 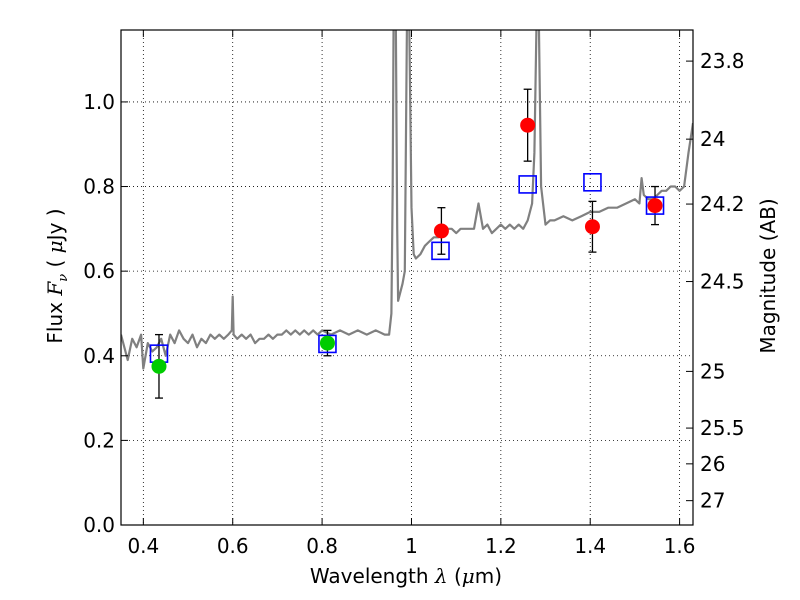 What do you see at coordinates (712, 371) in the screenshot?
I see `y2-tick-label: 25` at bounding box center [712, 371].